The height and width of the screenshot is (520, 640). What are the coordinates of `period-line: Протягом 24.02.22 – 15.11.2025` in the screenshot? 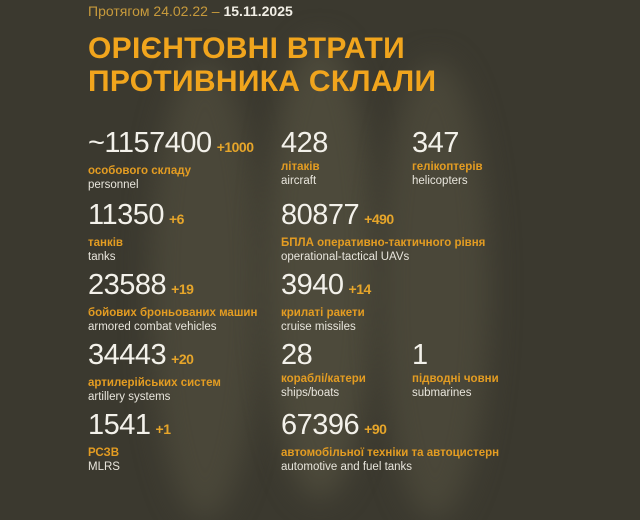 It's located at (190, 11).